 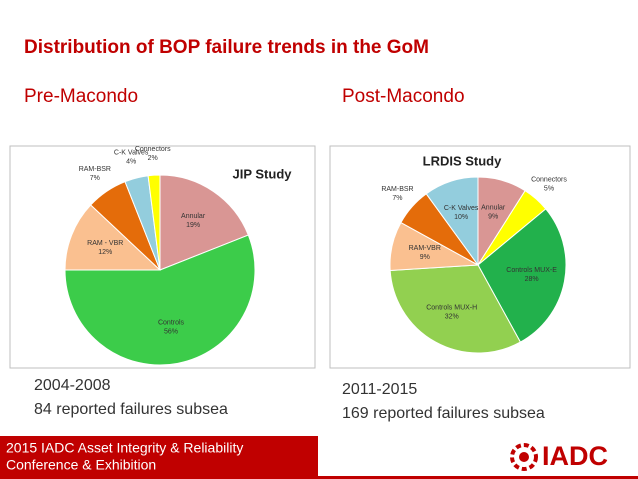 I want to click on slice-label: RAM - VBR, so click(x=105, y=243).